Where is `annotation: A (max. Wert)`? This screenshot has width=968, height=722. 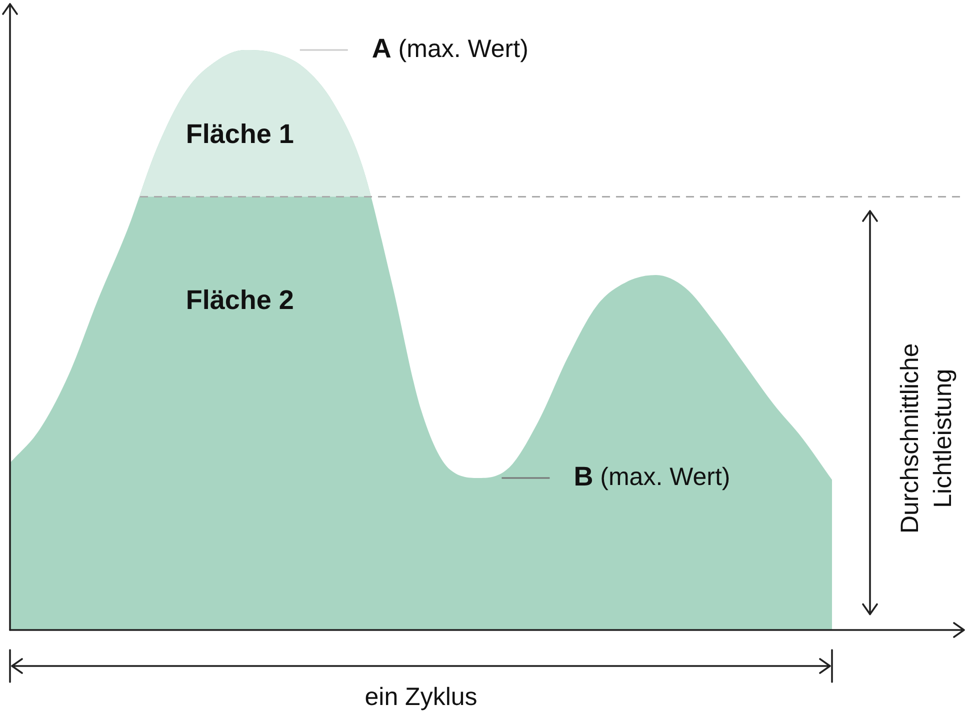
annotation: A (max. Wert) is located at coordinates (450, 48).